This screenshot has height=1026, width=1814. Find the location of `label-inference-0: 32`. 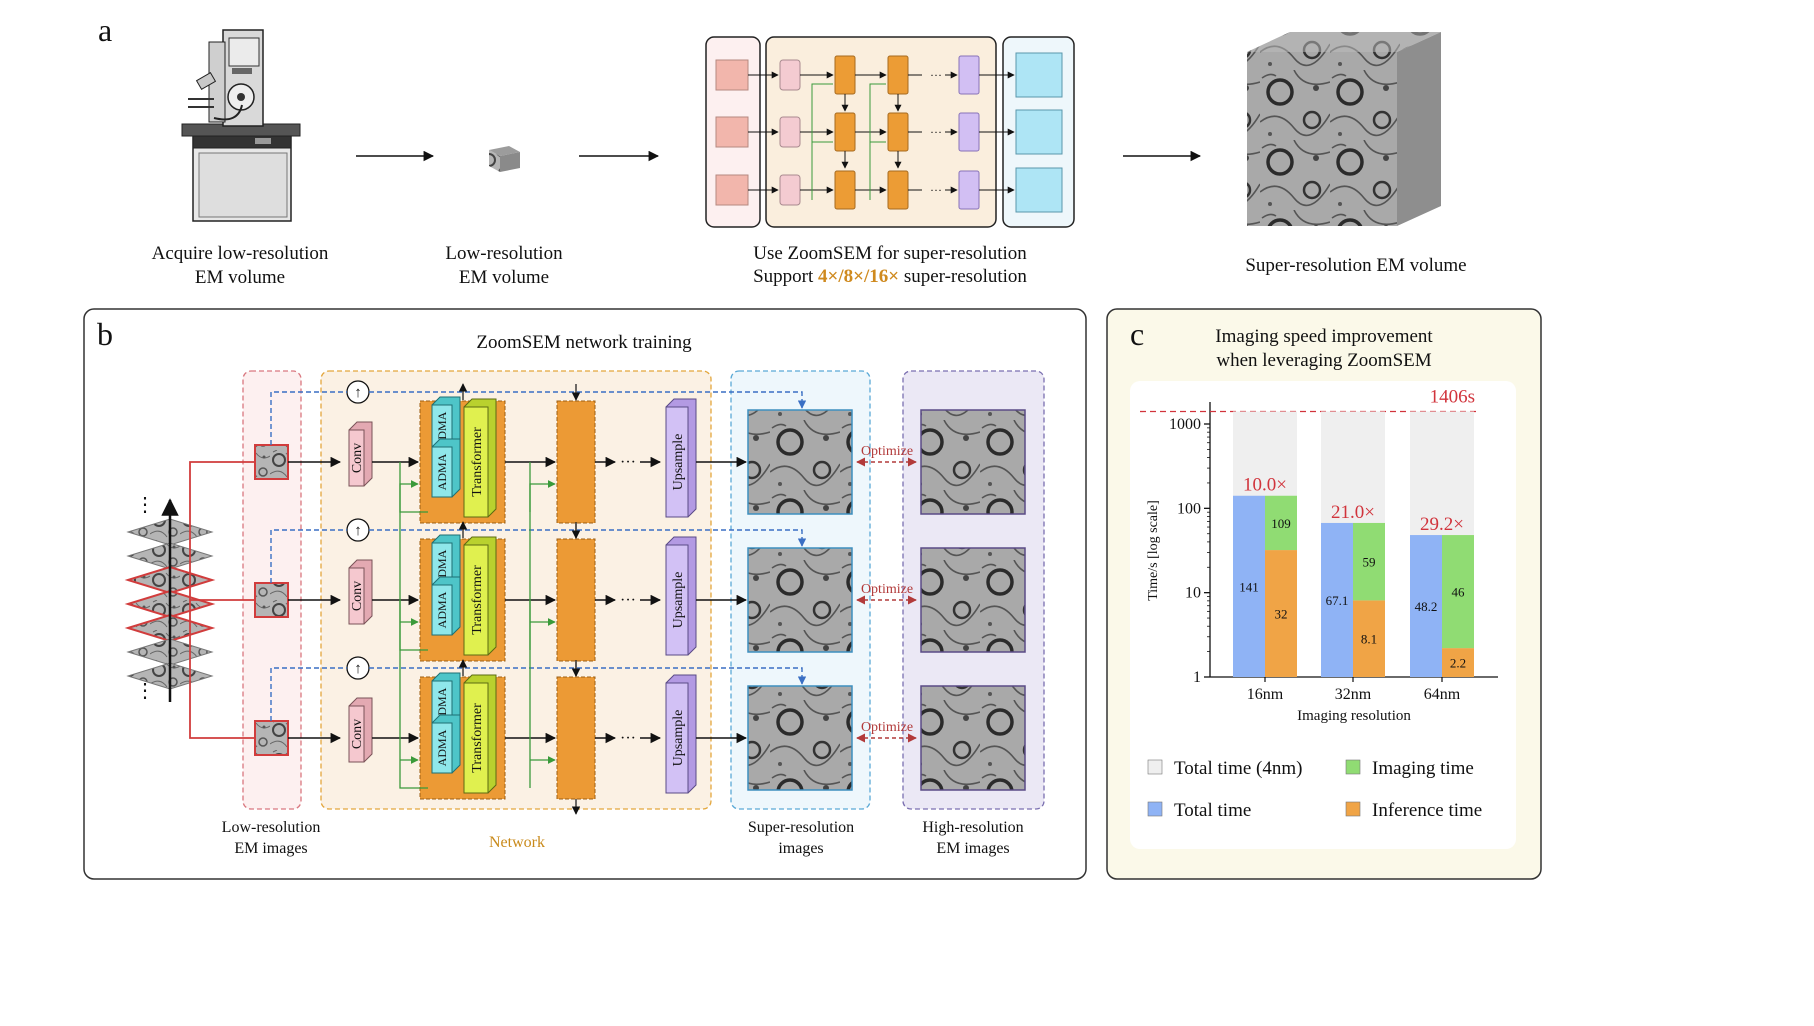

label-inference-0: 32 is located at coordinates (1281, 614).